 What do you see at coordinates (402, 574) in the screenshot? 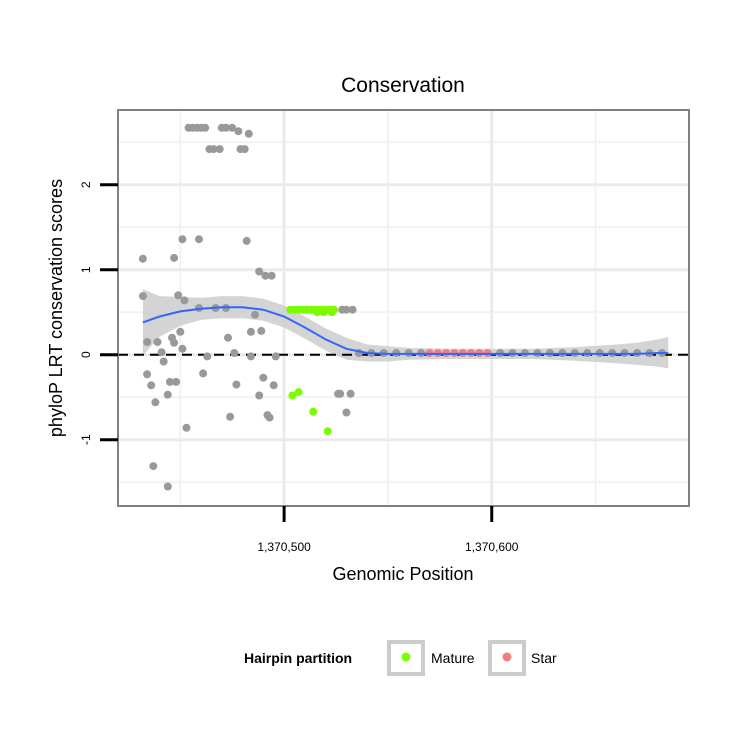
I see `x-axis-title: Genomic Position` at bounding box center [402, 574].